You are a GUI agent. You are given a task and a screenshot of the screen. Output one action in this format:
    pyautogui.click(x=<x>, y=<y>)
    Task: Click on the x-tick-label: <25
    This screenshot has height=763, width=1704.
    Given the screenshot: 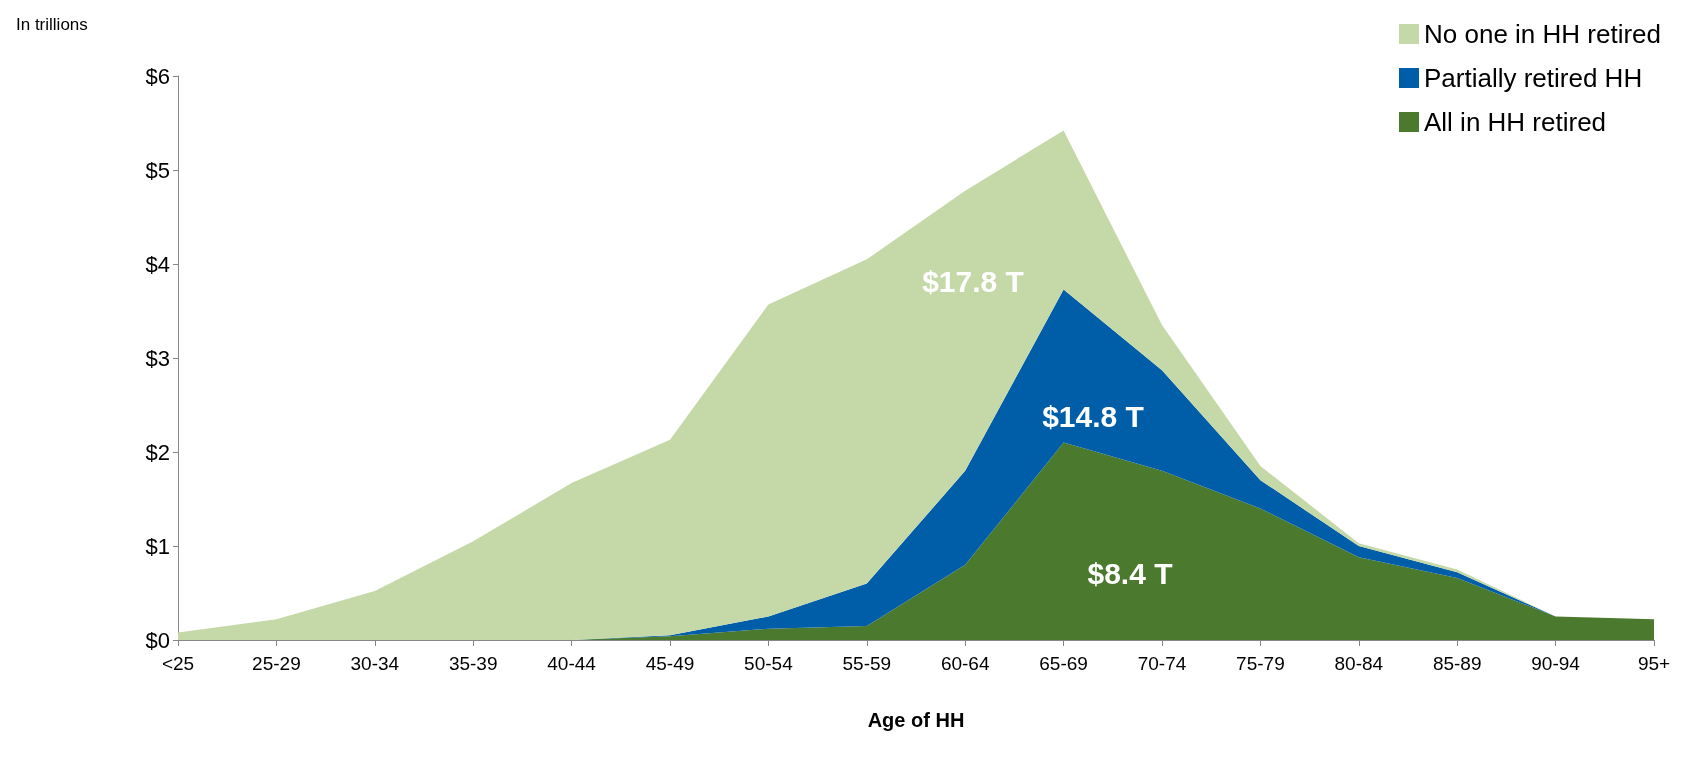 What is the action you would take?
    pyautogui.click(x=178, y=663)
    